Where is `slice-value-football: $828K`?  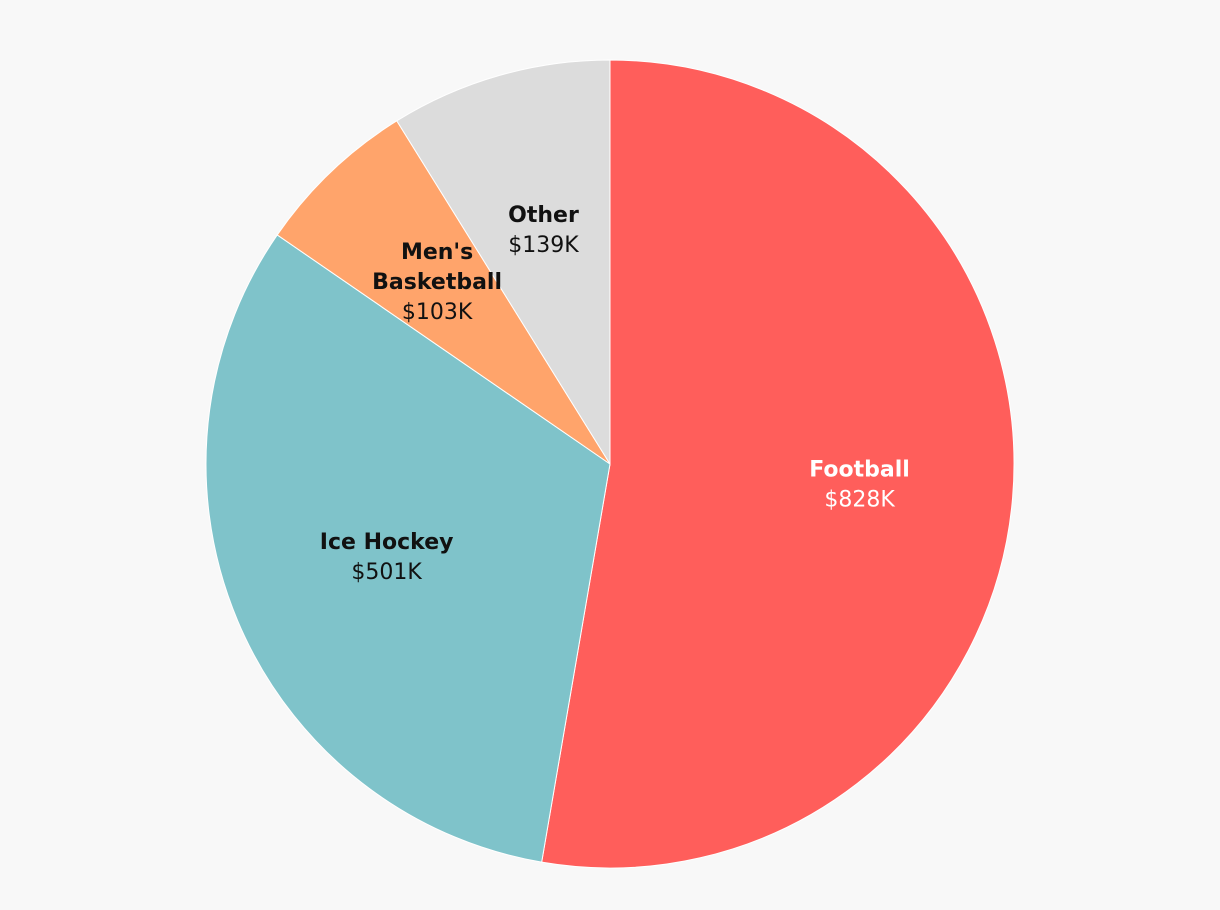 slice-value-football: $828K is located at coordinates (859, 499).